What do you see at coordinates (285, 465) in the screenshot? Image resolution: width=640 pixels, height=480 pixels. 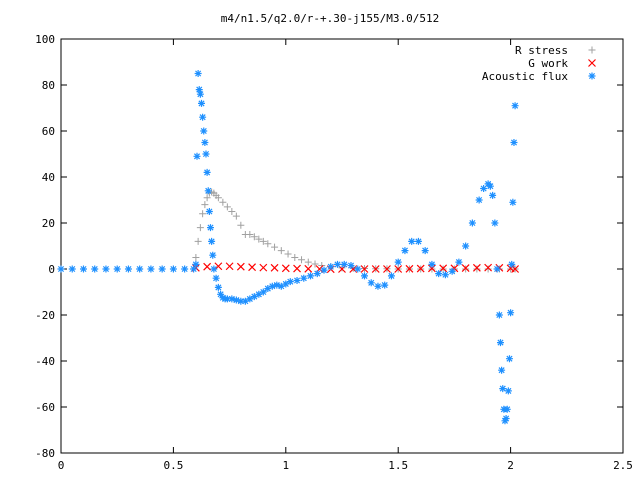 I see `x-tick-label: 1` at bounding box center [285, 465].